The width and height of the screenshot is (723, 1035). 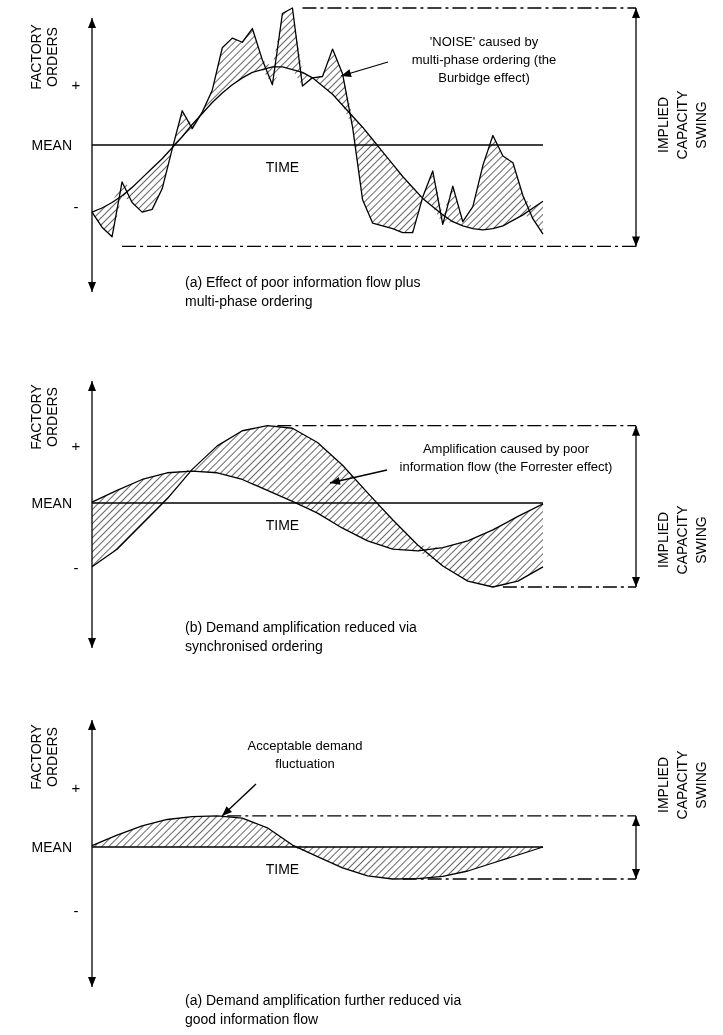 I want to click on annotation: 'NOISE' caused by multi-phase ordering (the Burbidge effect), so click(x=484, y=59).